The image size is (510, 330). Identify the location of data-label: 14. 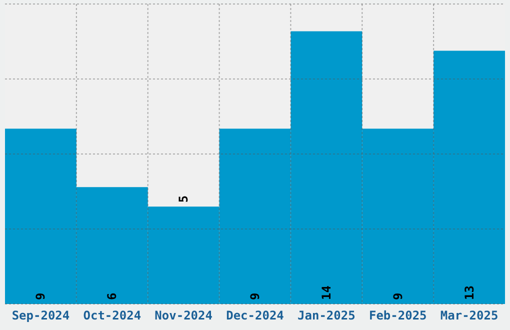
(326, 293).